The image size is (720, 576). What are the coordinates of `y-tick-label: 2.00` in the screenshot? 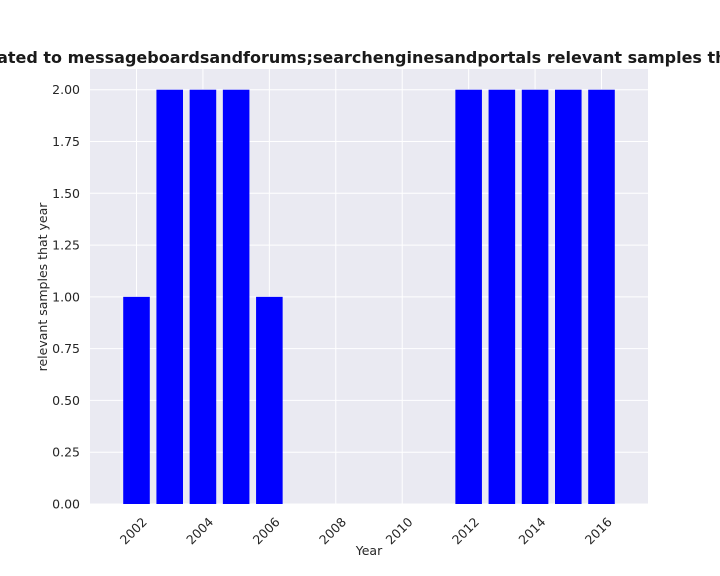 It's located at (66, 89).